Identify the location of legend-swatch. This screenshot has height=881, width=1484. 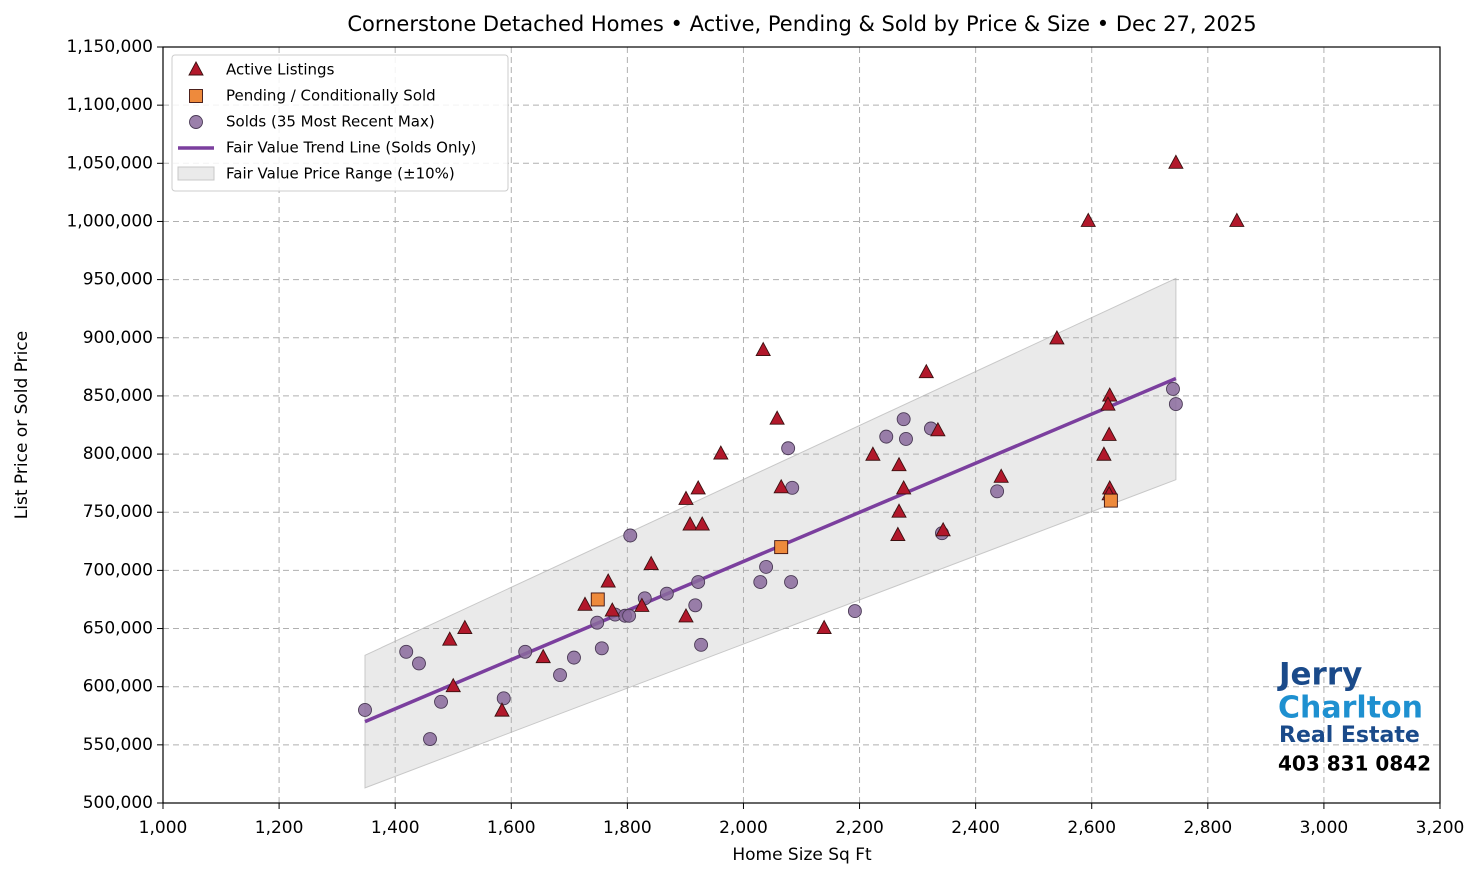
(196, 173).